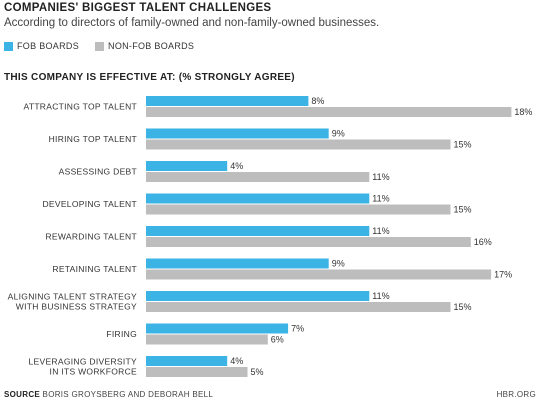 The height and width of the screenshot is (403, 540). Describe the element at coordinates (80, 107) in the screenshot. I see `category-label-attracting-top-talent: ATTRACTING TOP TALENT` at that location.